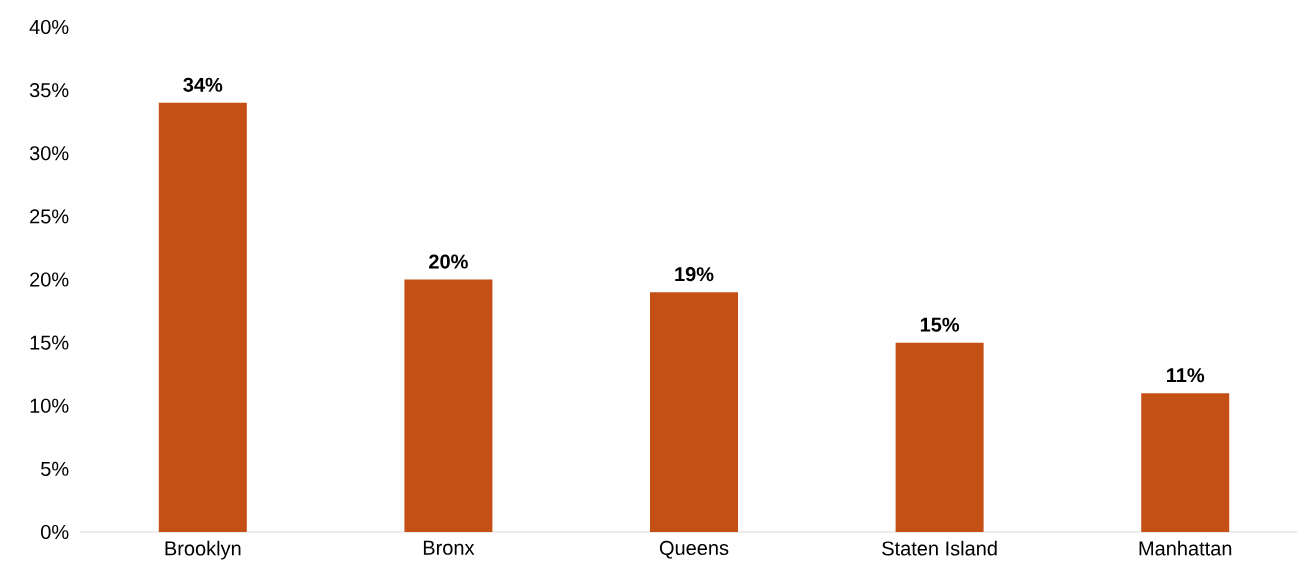 The width and height of the screenshot is (1297, 571). What do you see at coordinates (1185, 548) in the screenshot?
I see `x-tick-label: Manhattan` at bounding box center [1185, 548].